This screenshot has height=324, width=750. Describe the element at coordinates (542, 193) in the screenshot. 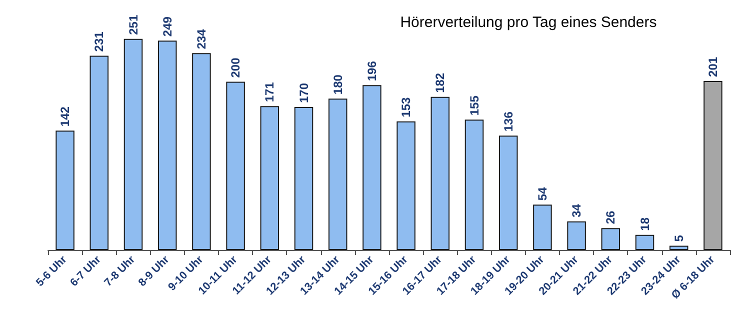

I see `data-label: 54` at that location.